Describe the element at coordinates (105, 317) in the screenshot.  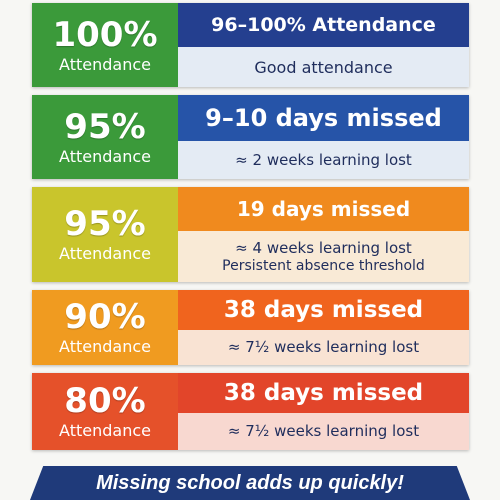
I see `percent-value: 90%` at that location.